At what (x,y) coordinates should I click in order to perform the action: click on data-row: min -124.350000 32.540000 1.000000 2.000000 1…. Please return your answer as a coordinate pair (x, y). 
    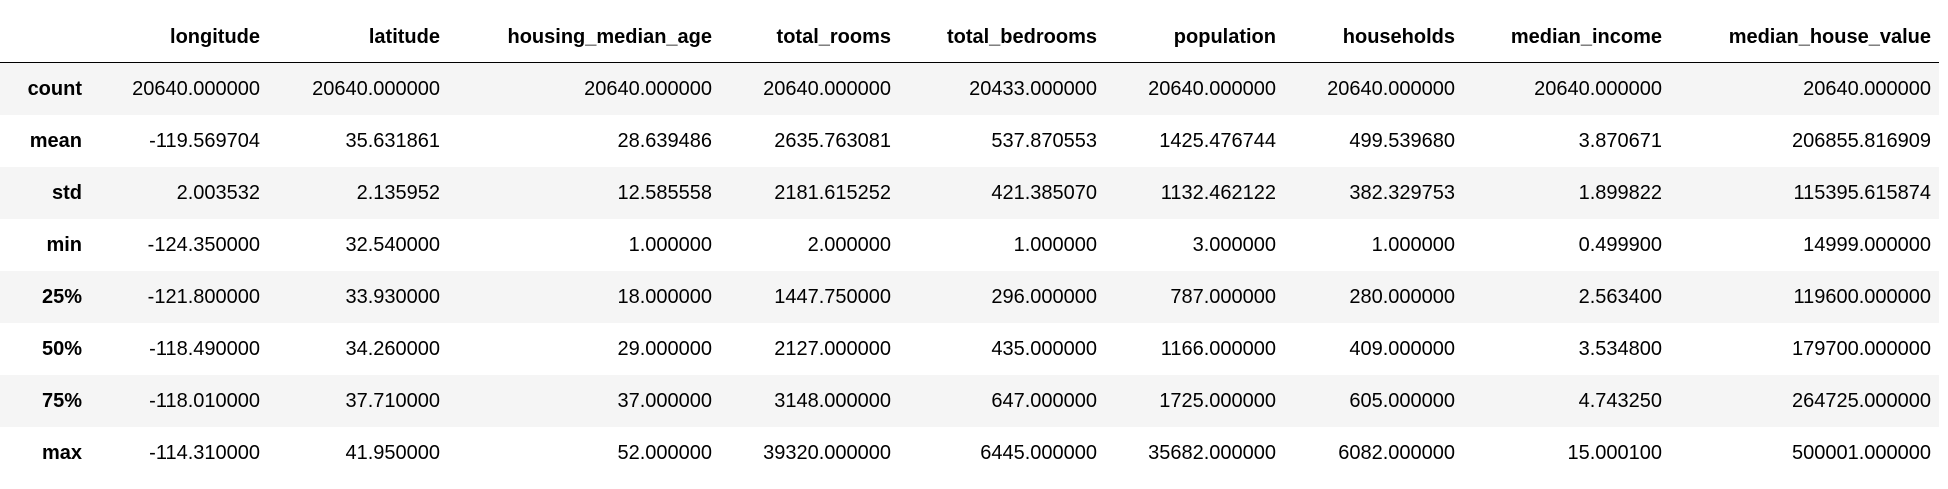
    Looking at the image, I should click on (969, 245).